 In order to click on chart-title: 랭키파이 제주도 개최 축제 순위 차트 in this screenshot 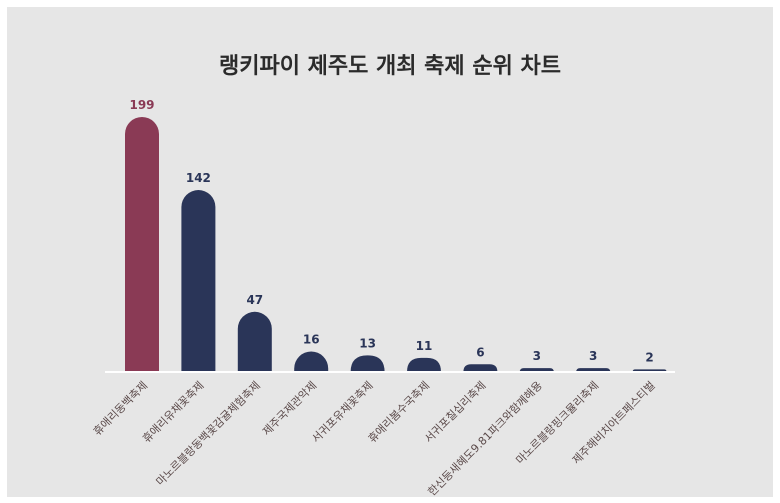, I will do `click(390, 66)`.